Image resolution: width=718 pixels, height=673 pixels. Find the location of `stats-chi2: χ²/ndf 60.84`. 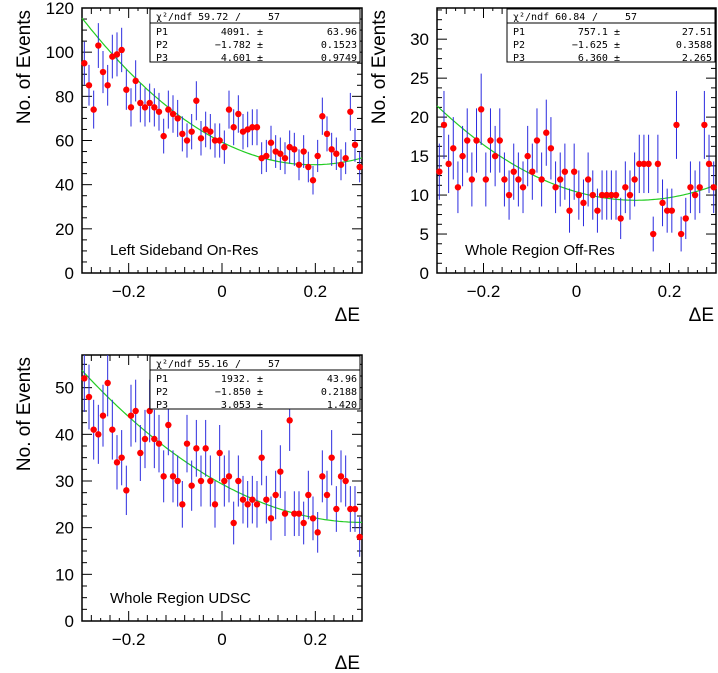

stats-chi2: χ²/ndf 60.84 is located at coordinates (549, 17).